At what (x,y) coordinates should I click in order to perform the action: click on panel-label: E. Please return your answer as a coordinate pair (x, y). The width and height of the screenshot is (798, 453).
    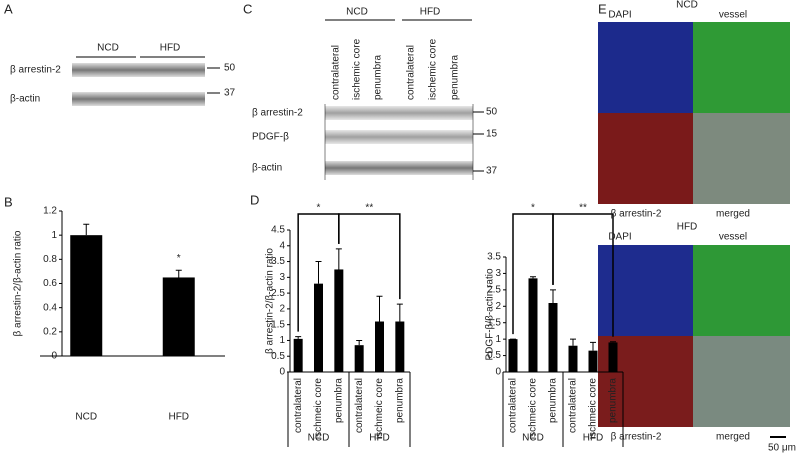
    Looking at the image, I should click on (602, 8).